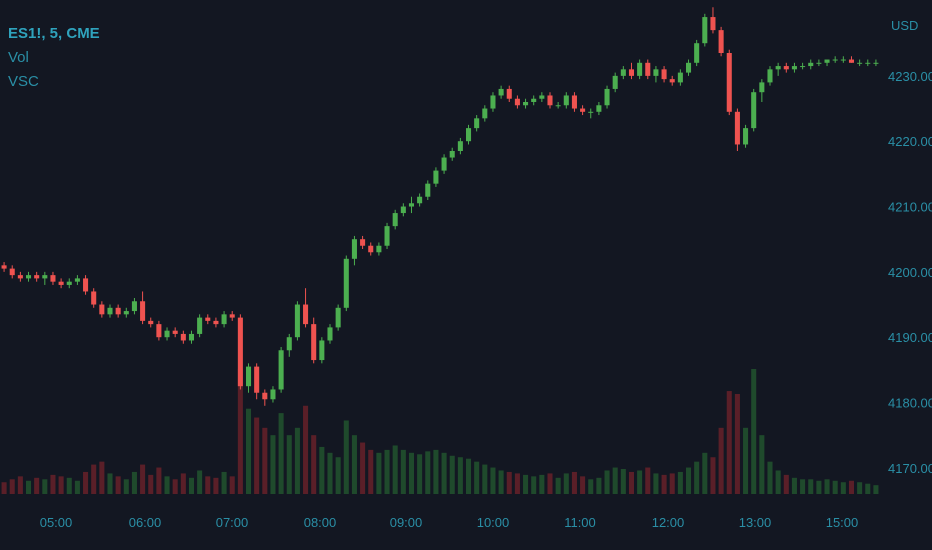 This screenshot has width=932, height=550. Describe the element at coordinates (18, 57) in the screenshot. I see `volume-indicator-label: Vol` at that location.